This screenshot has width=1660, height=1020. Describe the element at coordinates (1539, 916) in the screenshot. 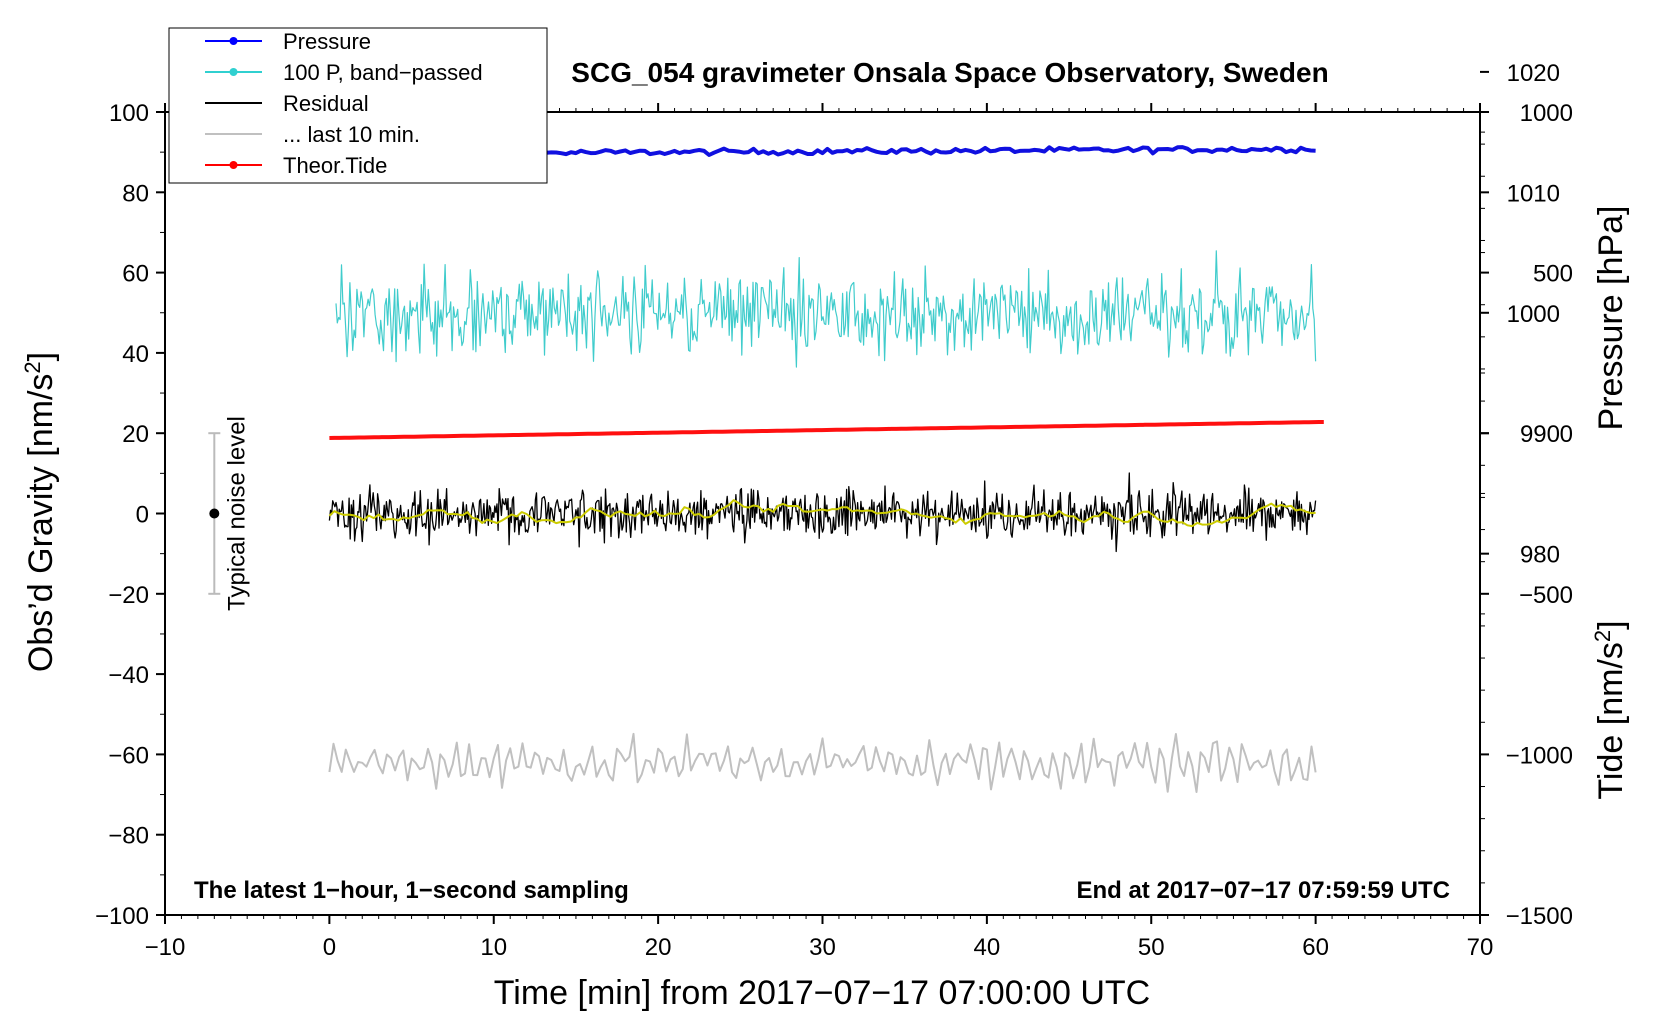

I see `tide-tick-label: −1500` at that location.